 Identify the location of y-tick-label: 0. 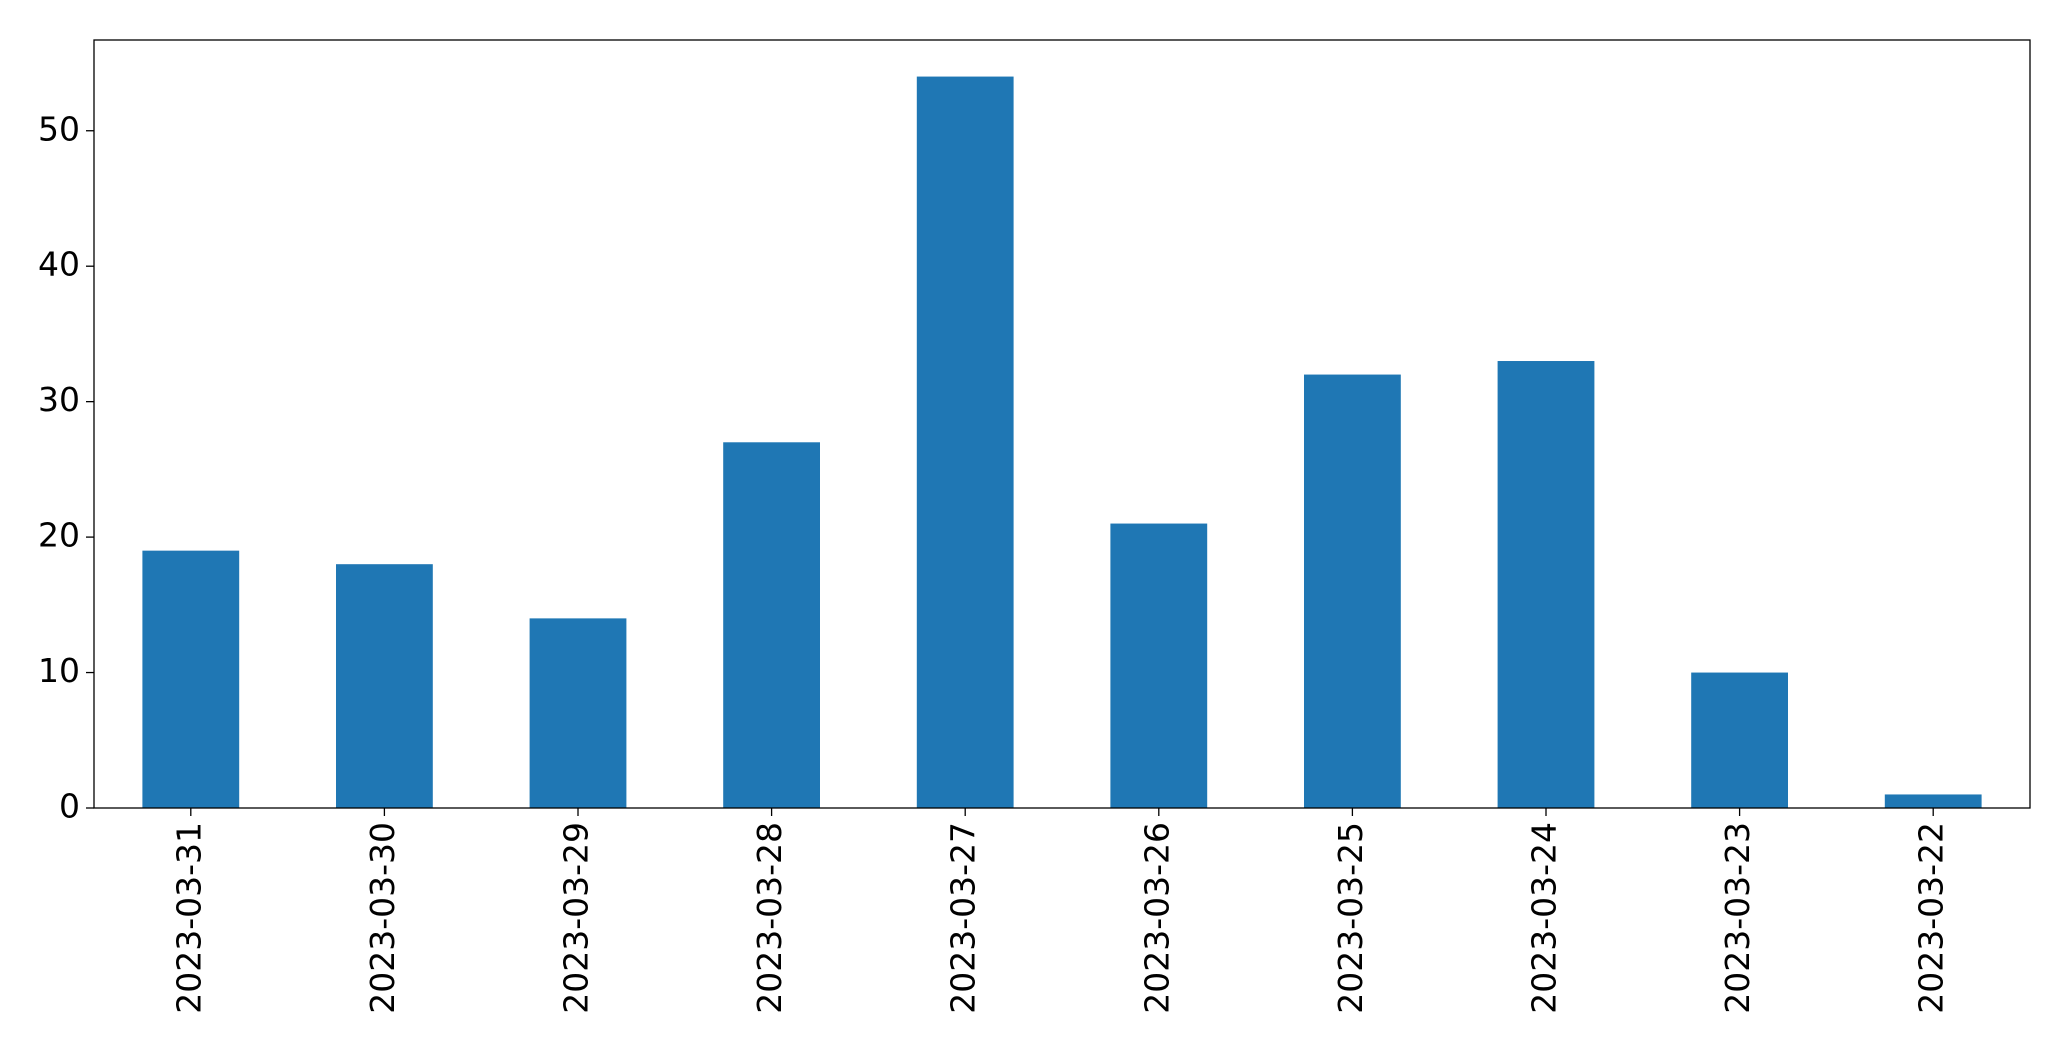
(69, 806).